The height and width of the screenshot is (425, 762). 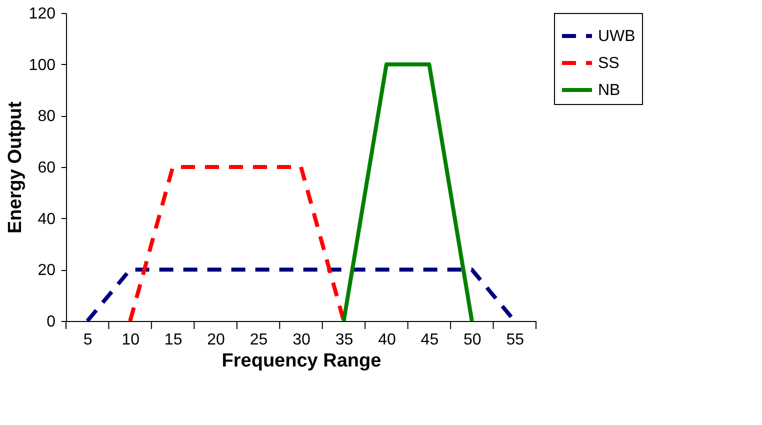 I want to click on y-tick-label: 120, so click(x=42, y=14).